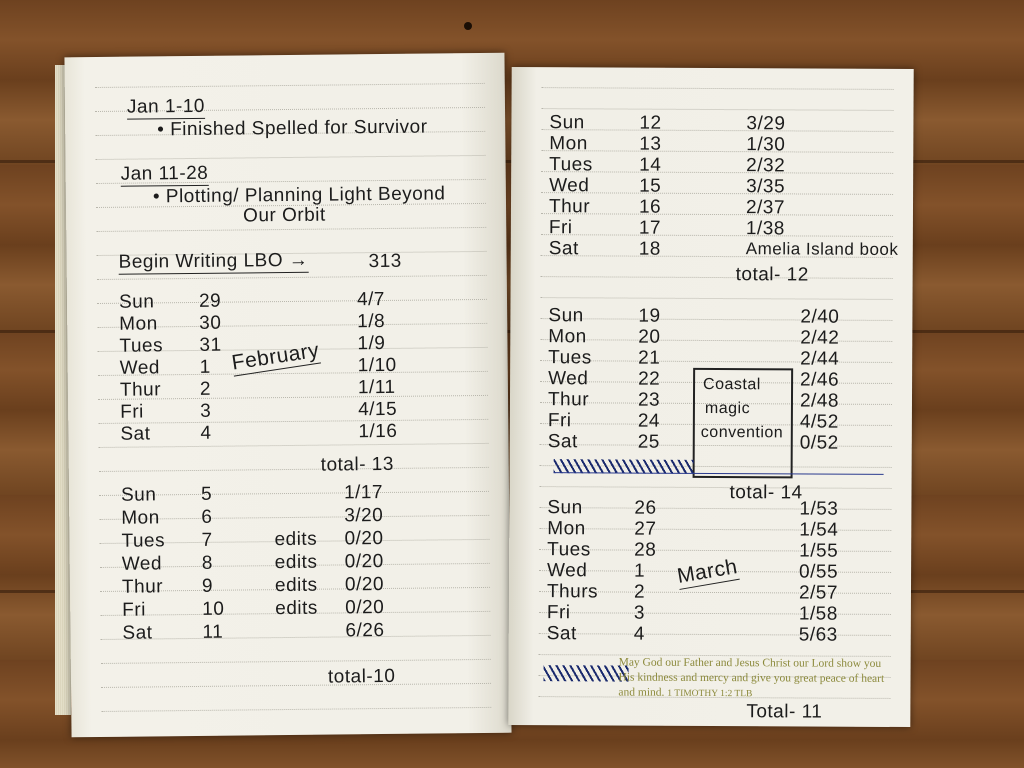 The image size is (1024, 768). I want to click on word-count: 1/53, so click(819, 509).